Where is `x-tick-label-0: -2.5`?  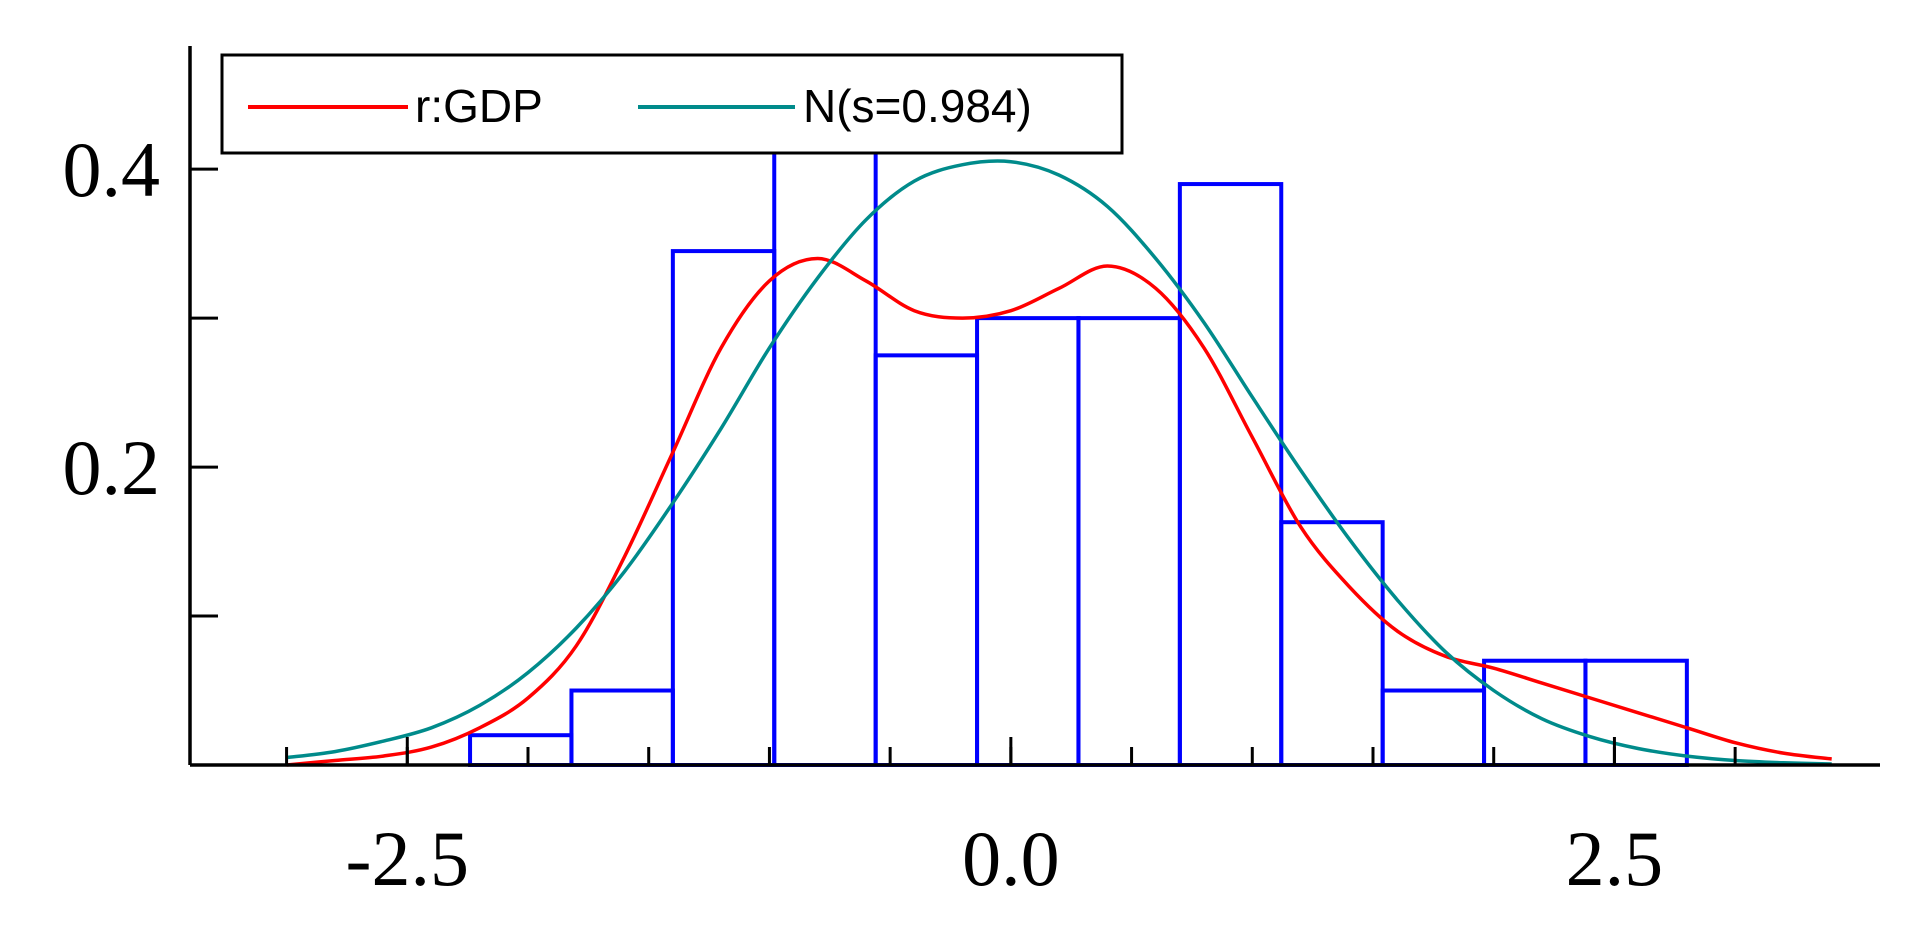 x-tick-label-0: -2.5 is located at coordinates (407, 858).